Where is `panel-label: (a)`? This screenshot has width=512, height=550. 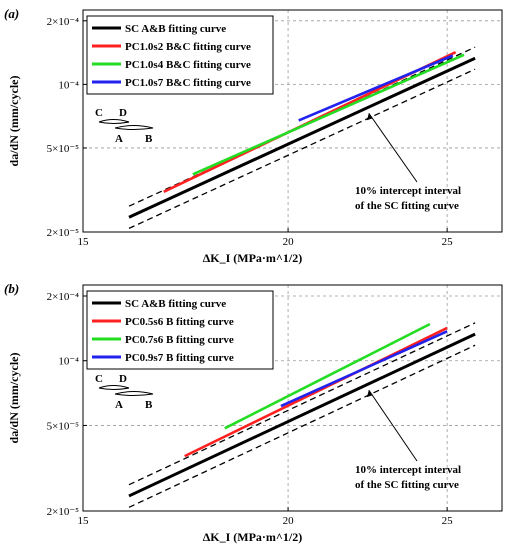 panel-label: (a) is located at coordinates (11, 13).